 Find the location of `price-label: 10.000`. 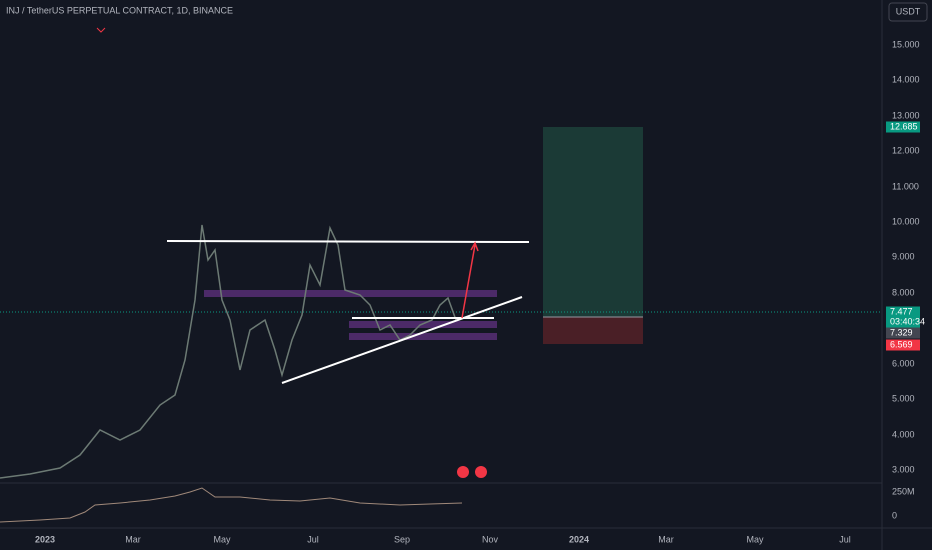

price-label: 10.000 is located at coordinates (906, 221).